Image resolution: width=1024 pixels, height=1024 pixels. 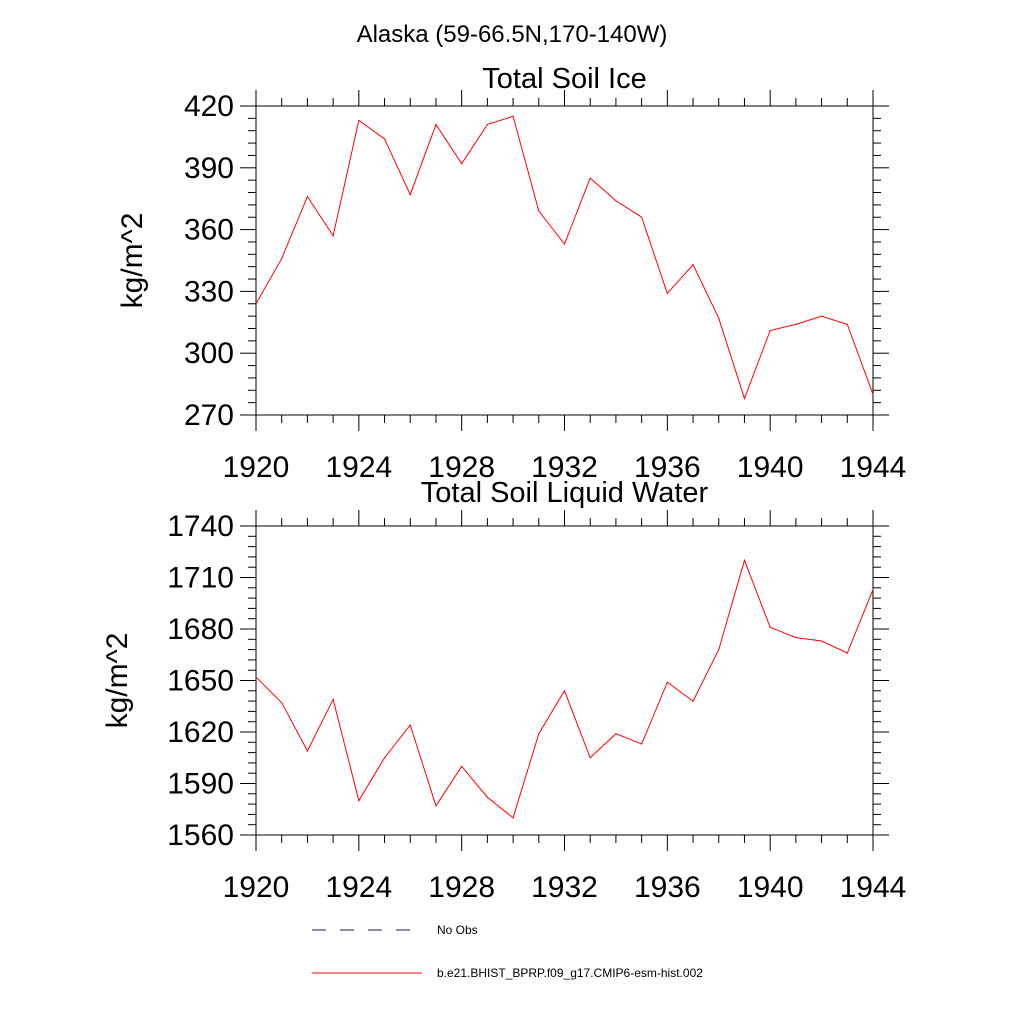 I want to click on y-tick-label: 1590, so click(x=200, y=784).